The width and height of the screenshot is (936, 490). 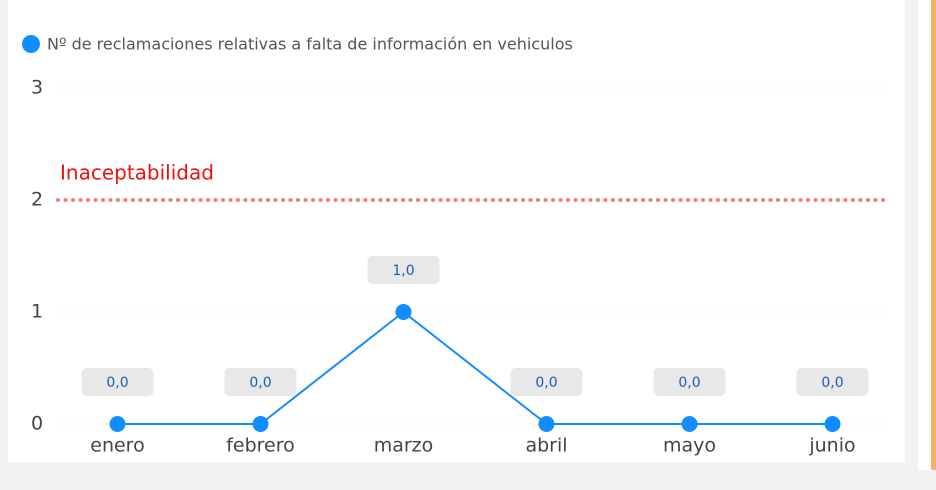 What do you see at coordinates (260, 446) in the screenshot?
I see `x-tick-label: febrero` at bounding box center [260, 446].